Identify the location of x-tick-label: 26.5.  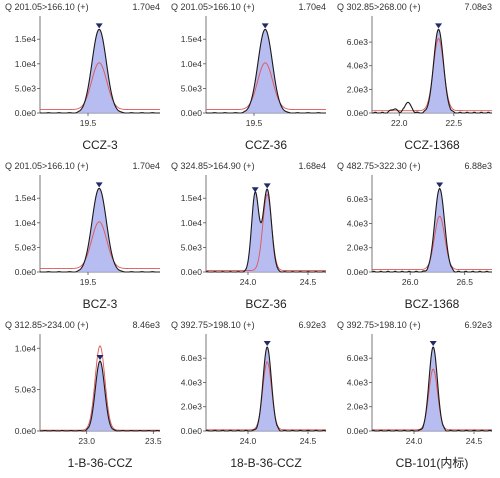
(464, 282).